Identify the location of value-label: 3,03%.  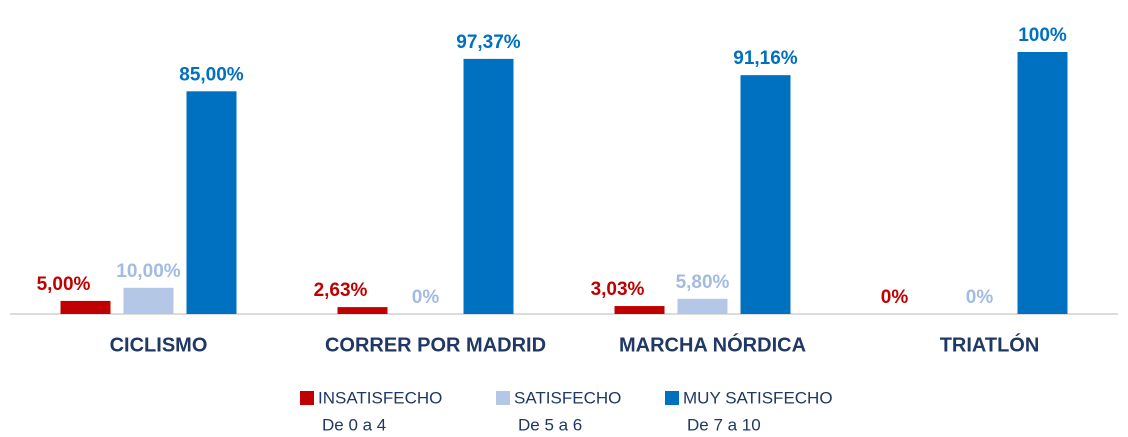
(618, 289).